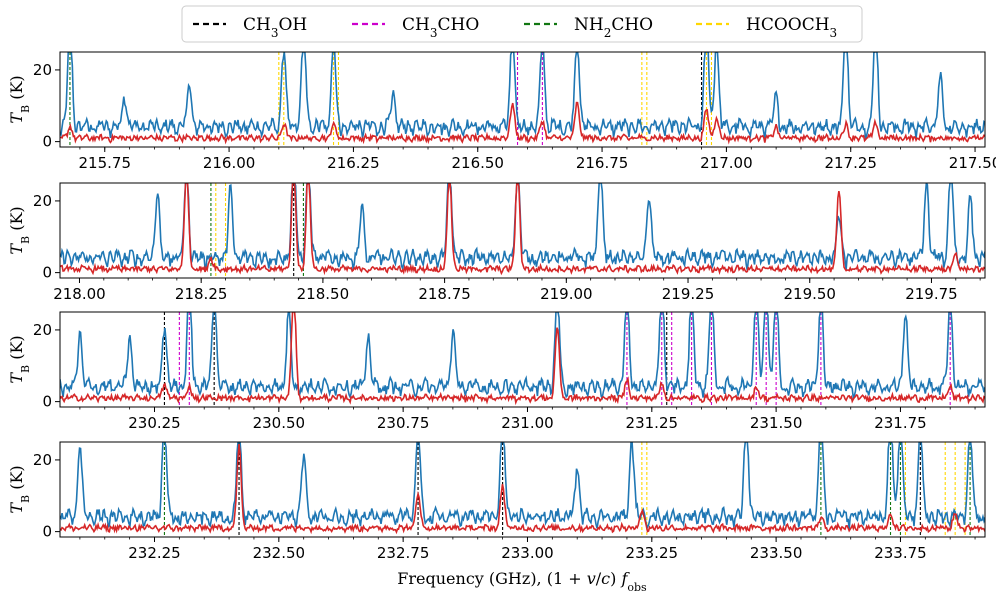 This screenshot has height=593, width=996. I want to click on x-tick-label: 217.25, so click(850, 163).